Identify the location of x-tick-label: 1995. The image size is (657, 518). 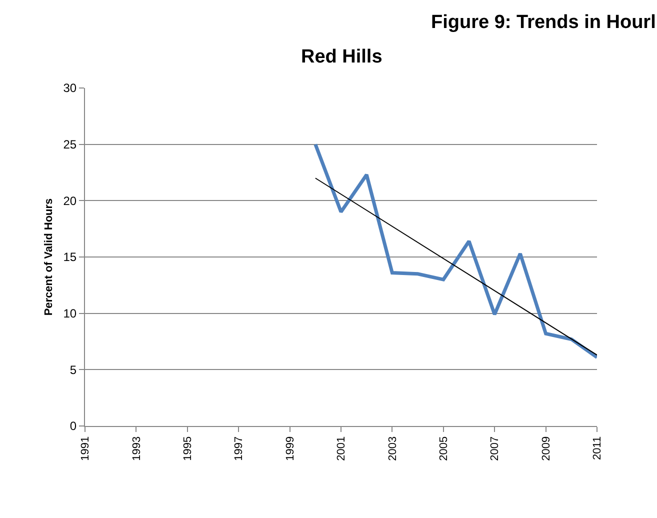
(188, 448).